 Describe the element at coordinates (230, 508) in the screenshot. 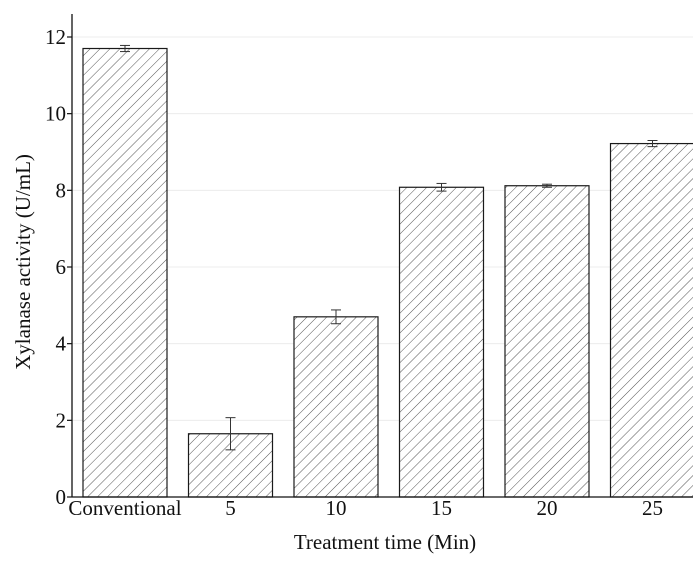

I see `x-tick-label-5: 5` at that location.